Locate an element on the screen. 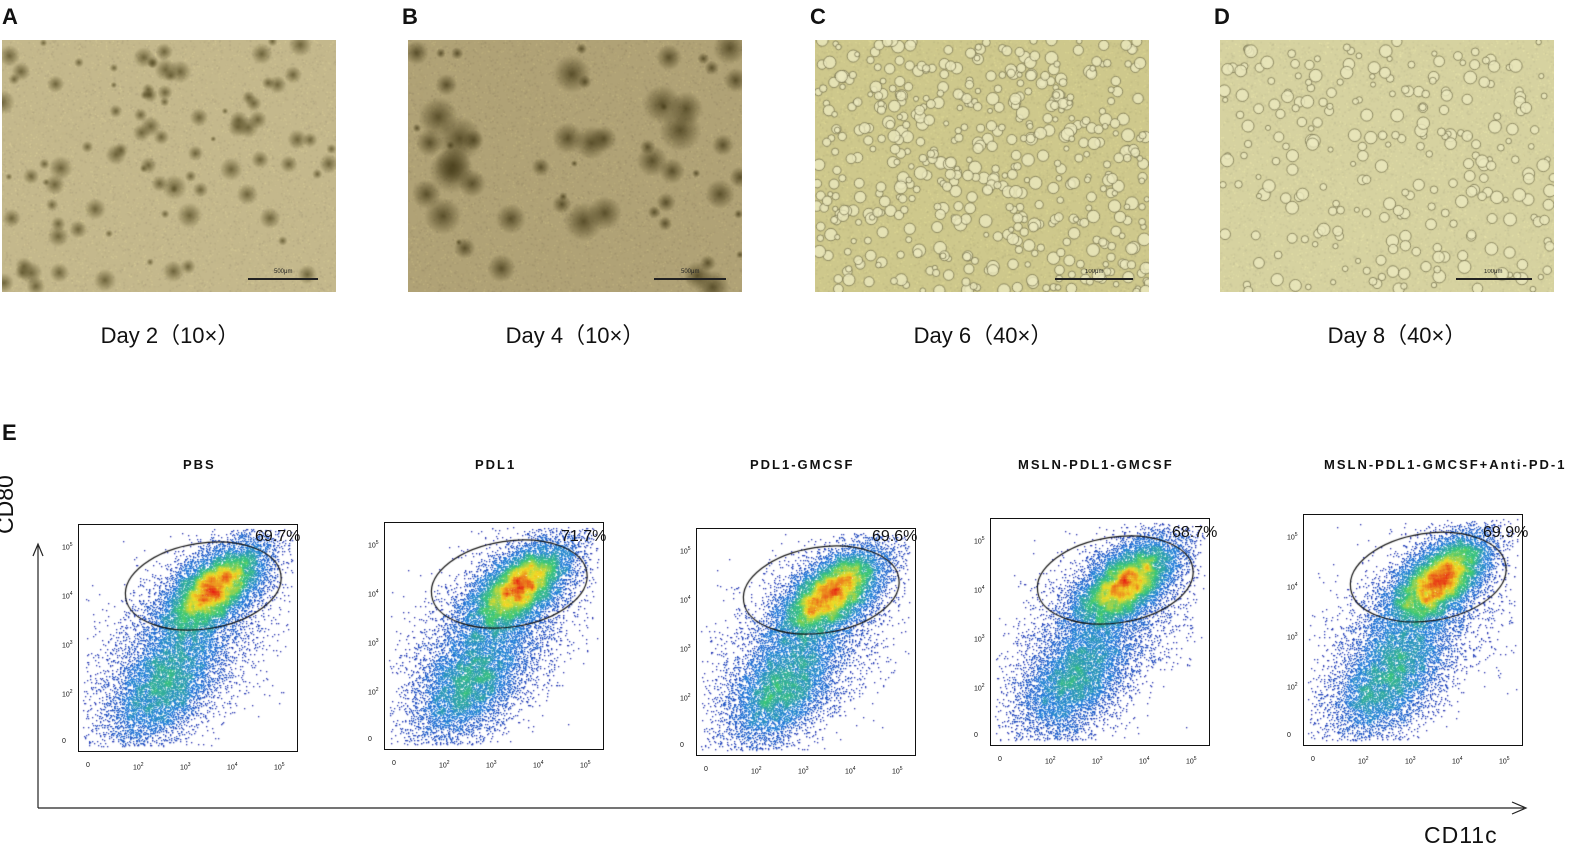  gate-percentage: 68.7% is located at coordinates (1195, 532).